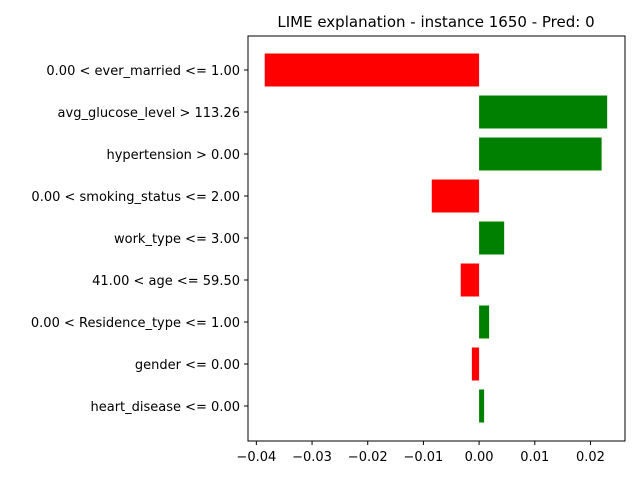  What do you see at coordinates (534, 457) in the screenshot?
I see `x-tick-label-5: 0.01` at bounding box center [534, 457].